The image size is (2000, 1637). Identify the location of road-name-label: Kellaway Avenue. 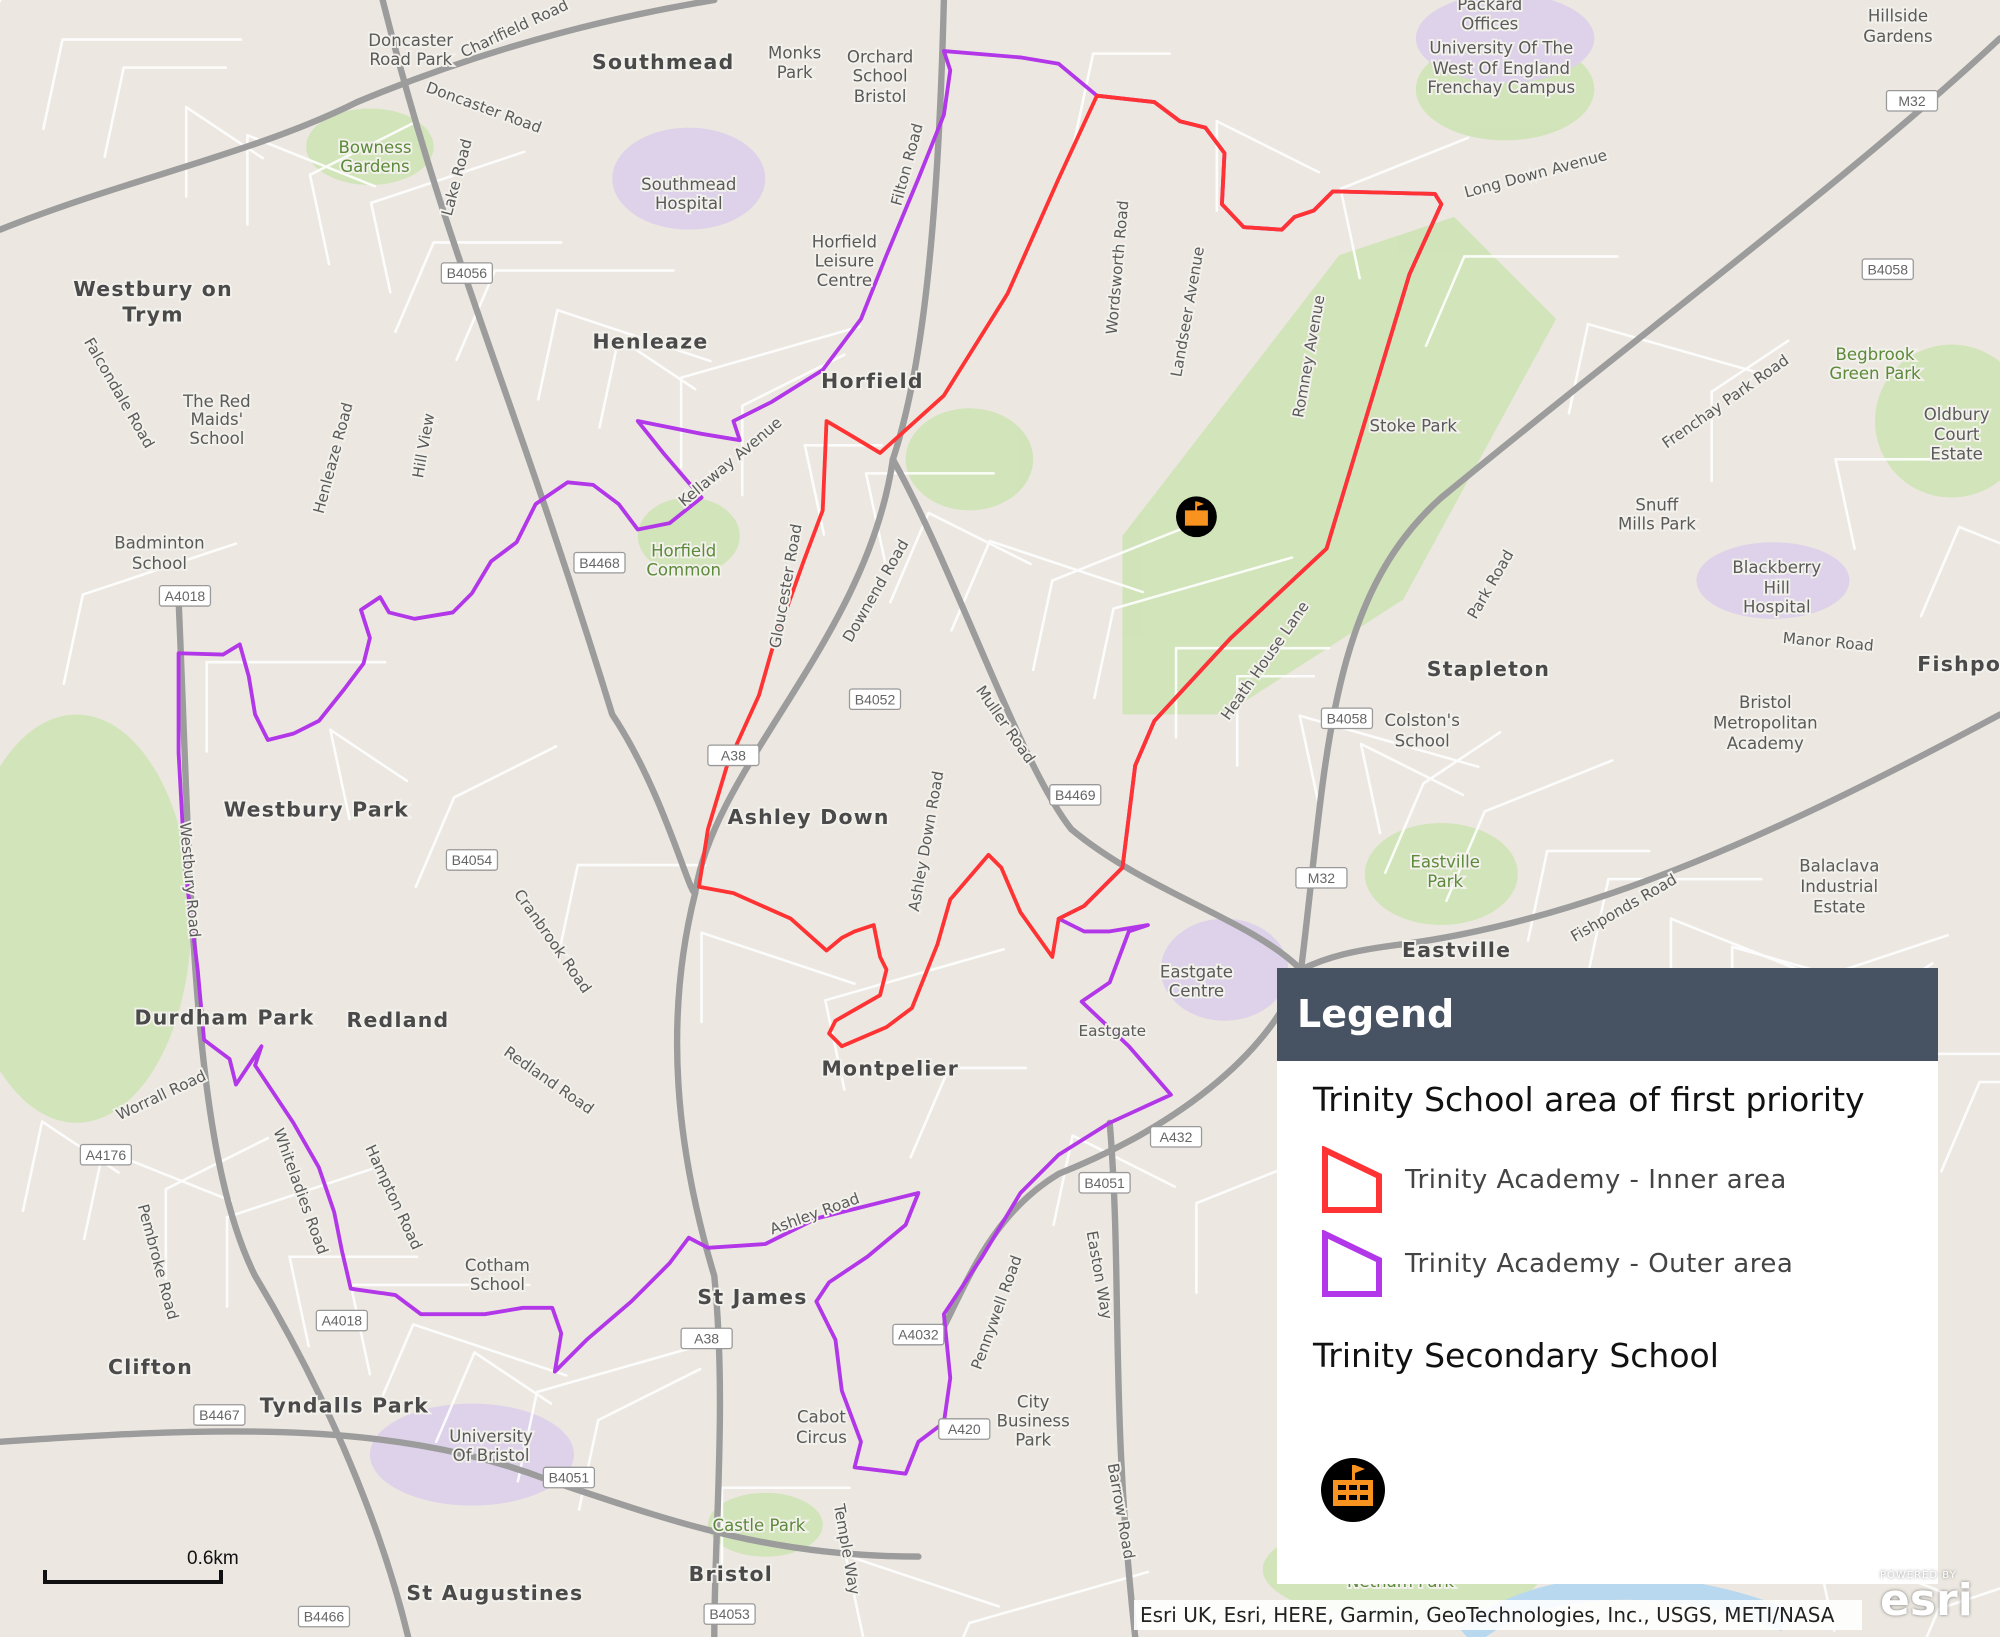
(730, 461).